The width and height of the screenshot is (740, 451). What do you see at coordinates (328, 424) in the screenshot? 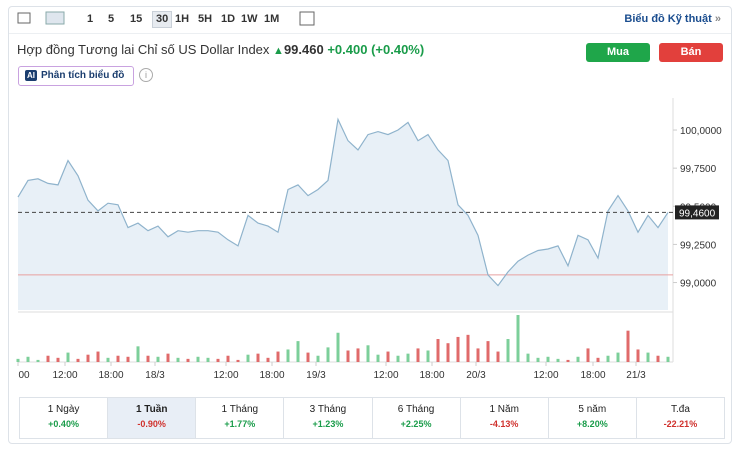
I see `period-change: +1.23%` at bounding box center [328, 424].